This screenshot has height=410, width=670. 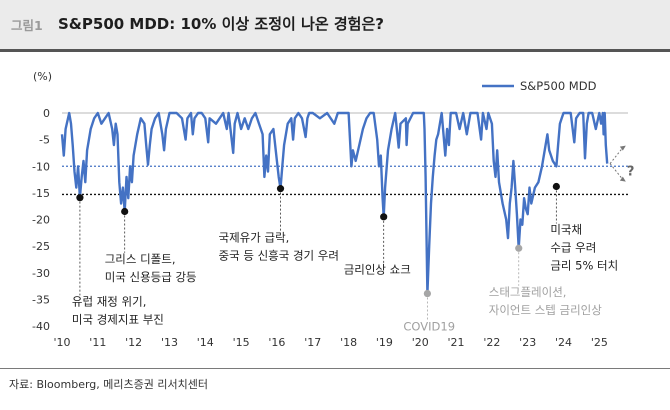 I want to click on annotation-label: 미국채, so click(x=566, y=230).